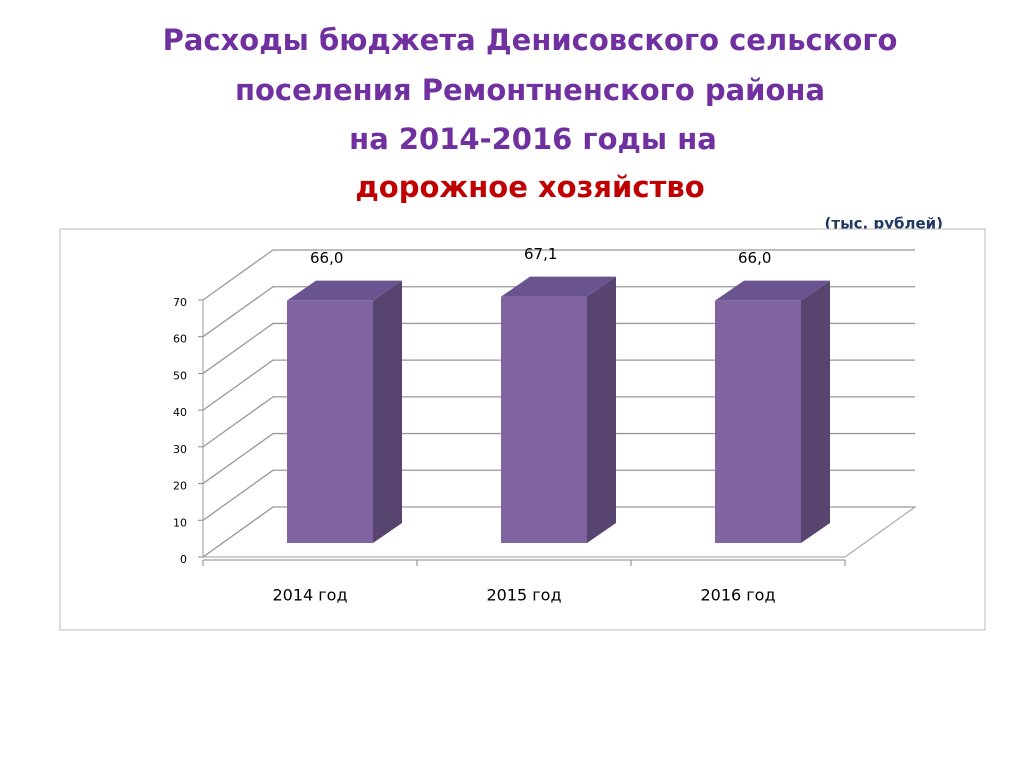 This screenshot has width=1024, height=772. Describe the element at coordinates (523, 595) in the screenshot. I see `x-tick-label: 2015 год` at that location.